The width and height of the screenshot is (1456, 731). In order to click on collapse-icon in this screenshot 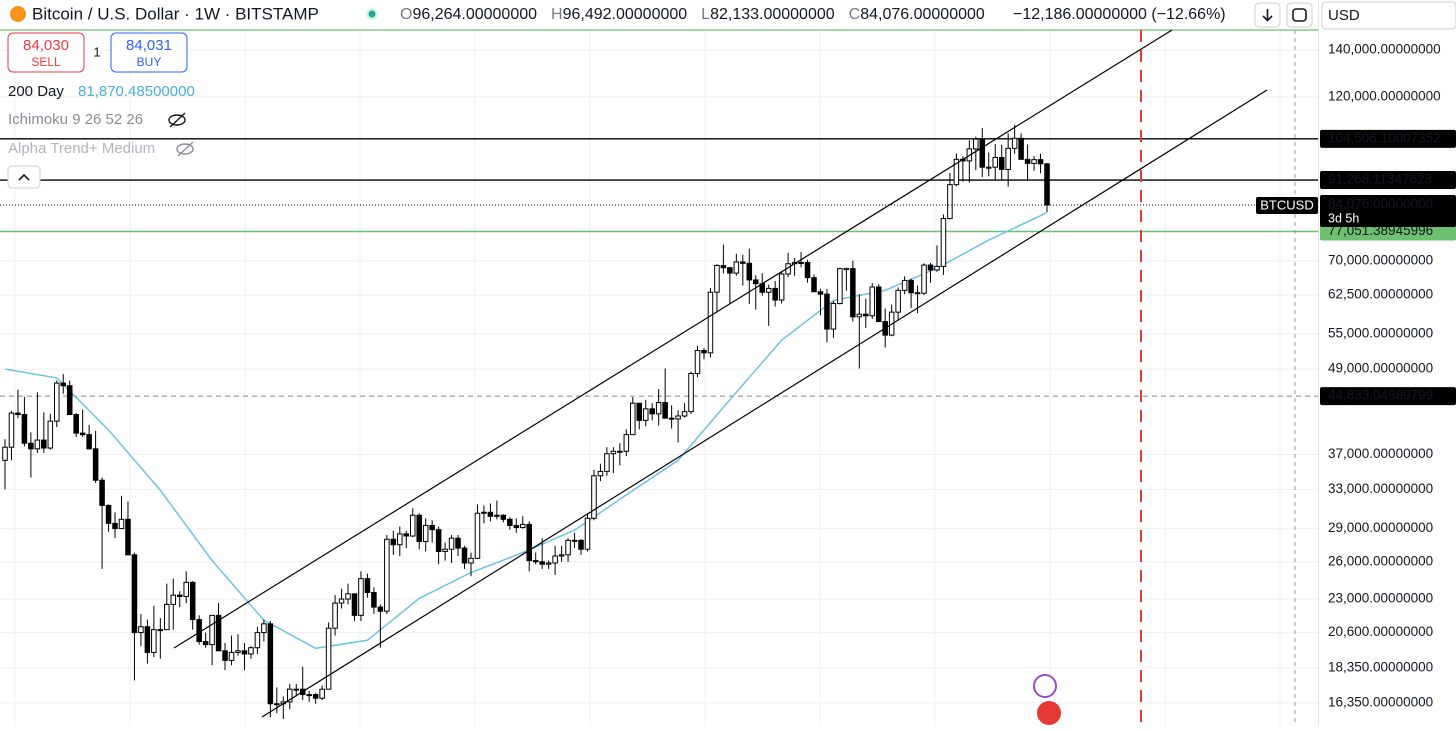, I will do `click(24, 177)`.